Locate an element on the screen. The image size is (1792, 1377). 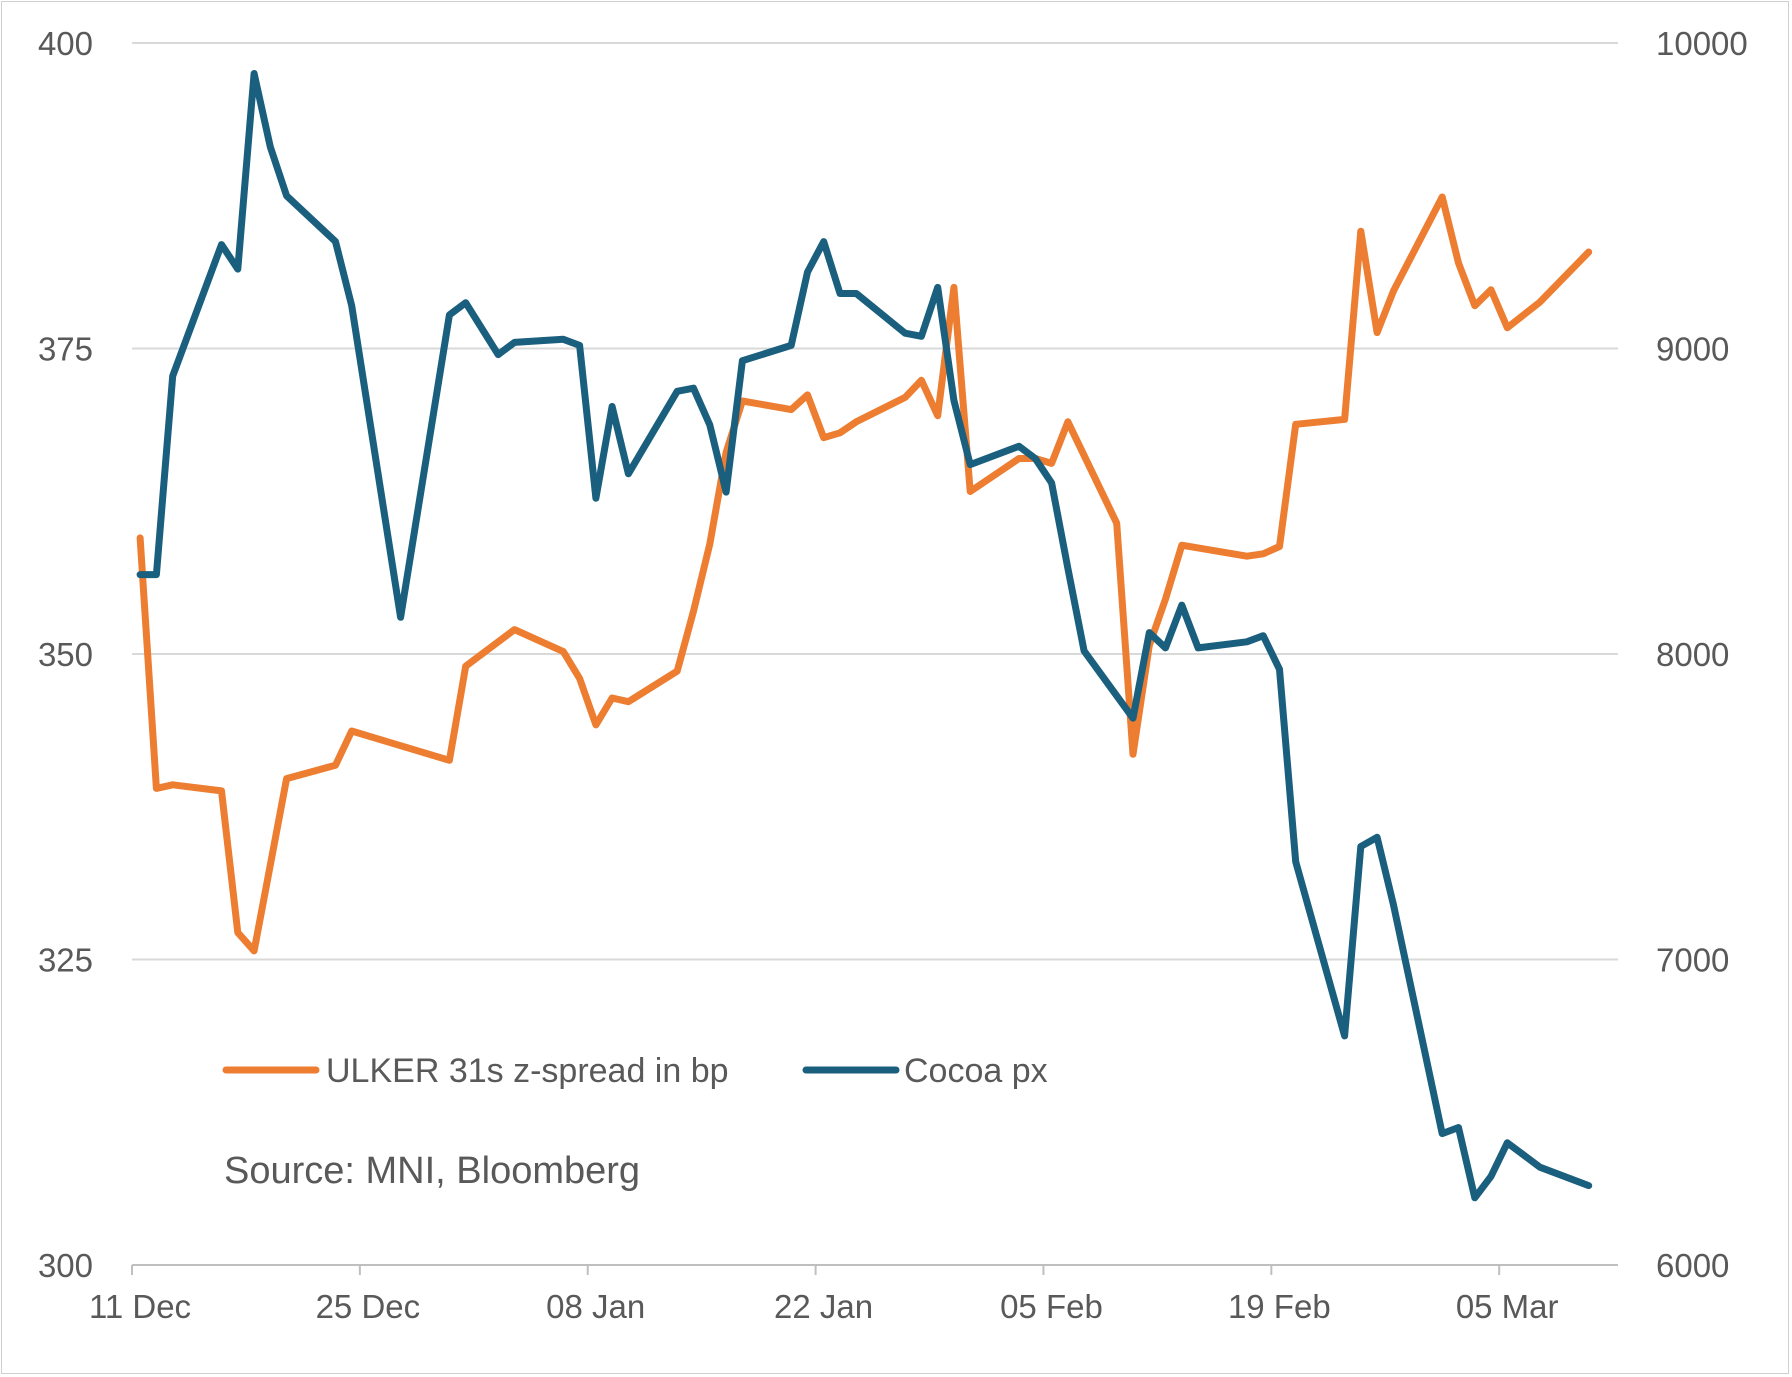
right-y-axis: 10000 9000 8000 7000 6000 is located at coordinates (1702, 654).